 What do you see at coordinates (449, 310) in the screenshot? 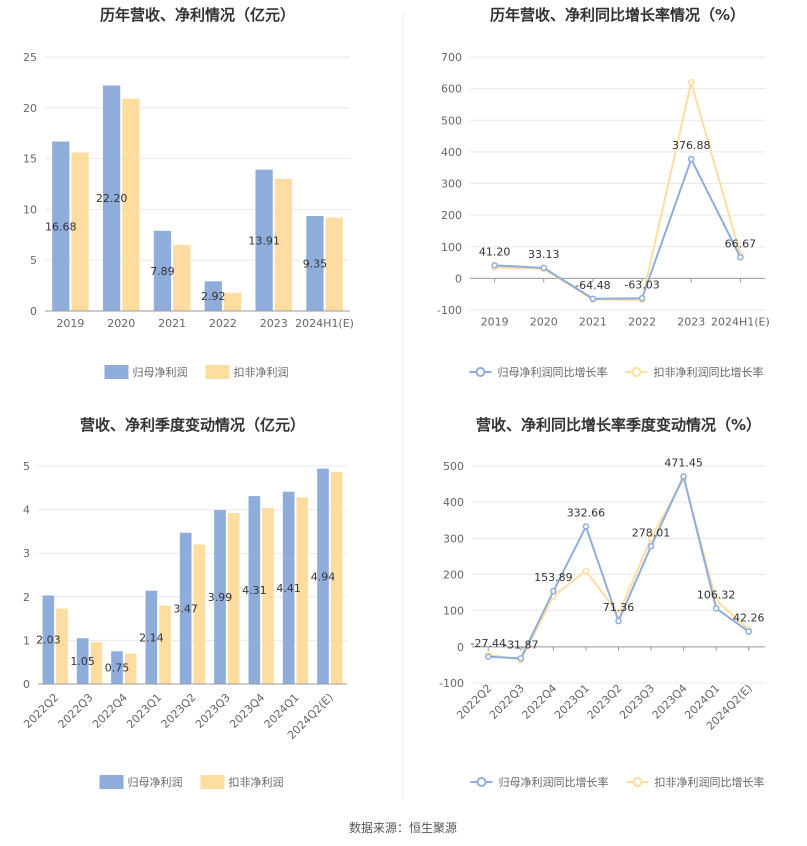
I see `y-tick-label: -100` at bounding box center [449, 310].